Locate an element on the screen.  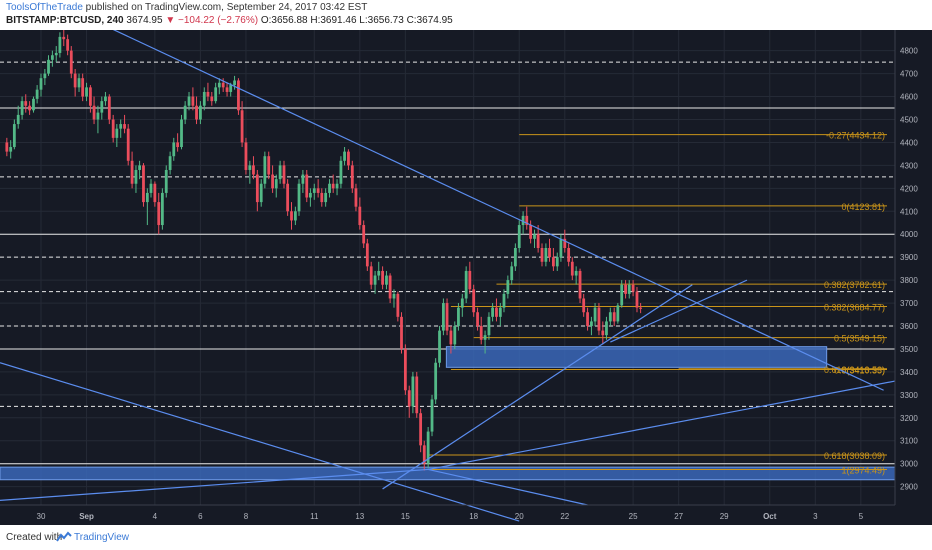
time-tick-label: 25 is located at coordinates (633, 516).